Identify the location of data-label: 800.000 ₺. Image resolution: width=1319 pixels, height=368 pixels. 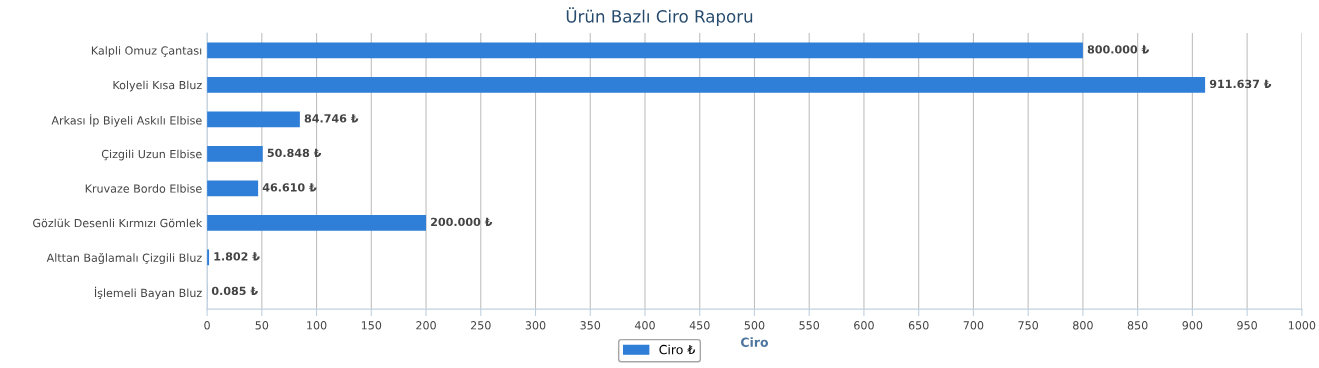
(1118, 49).